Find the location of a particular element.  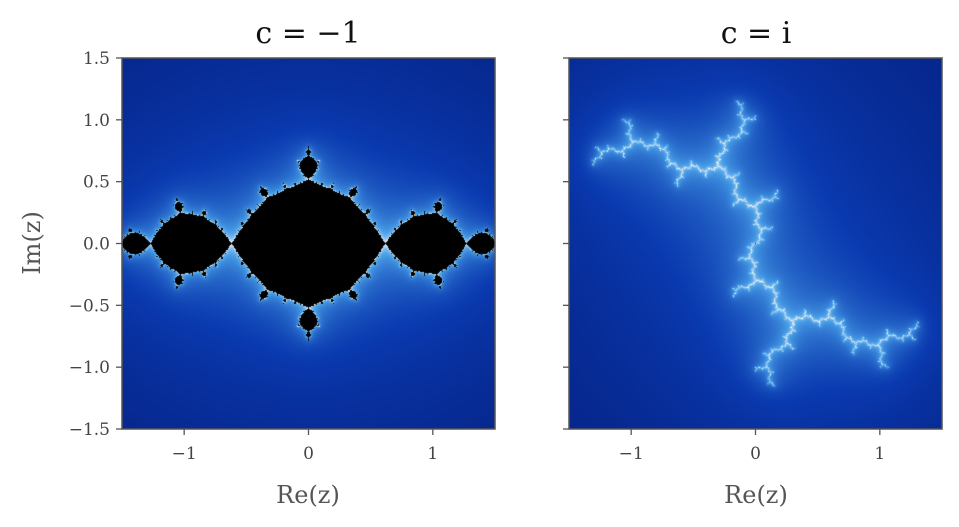

panel-title: c = −1 is located at coordinates (307, 33).